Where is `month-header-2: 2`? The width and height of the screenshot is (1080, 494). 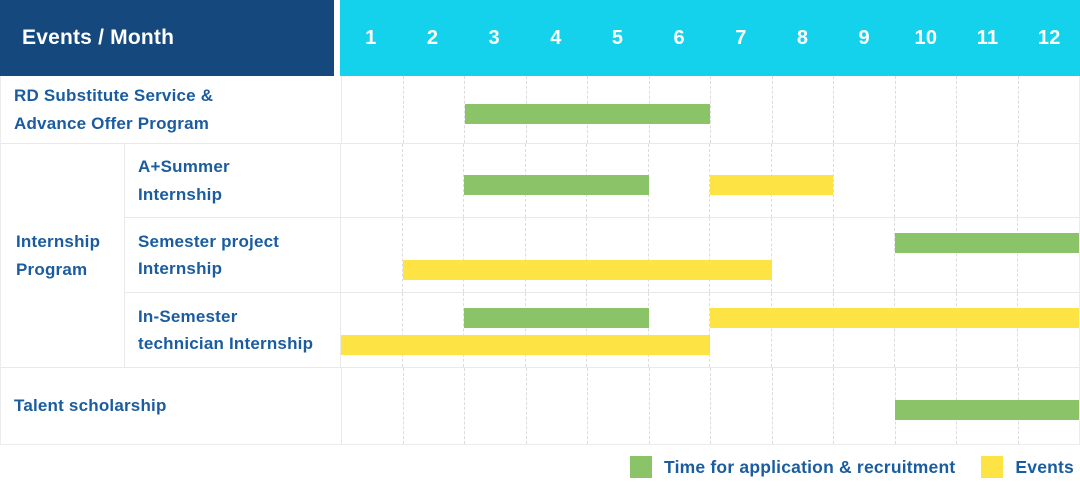
month-header-2: 2 is located at coordinates (432, 37).